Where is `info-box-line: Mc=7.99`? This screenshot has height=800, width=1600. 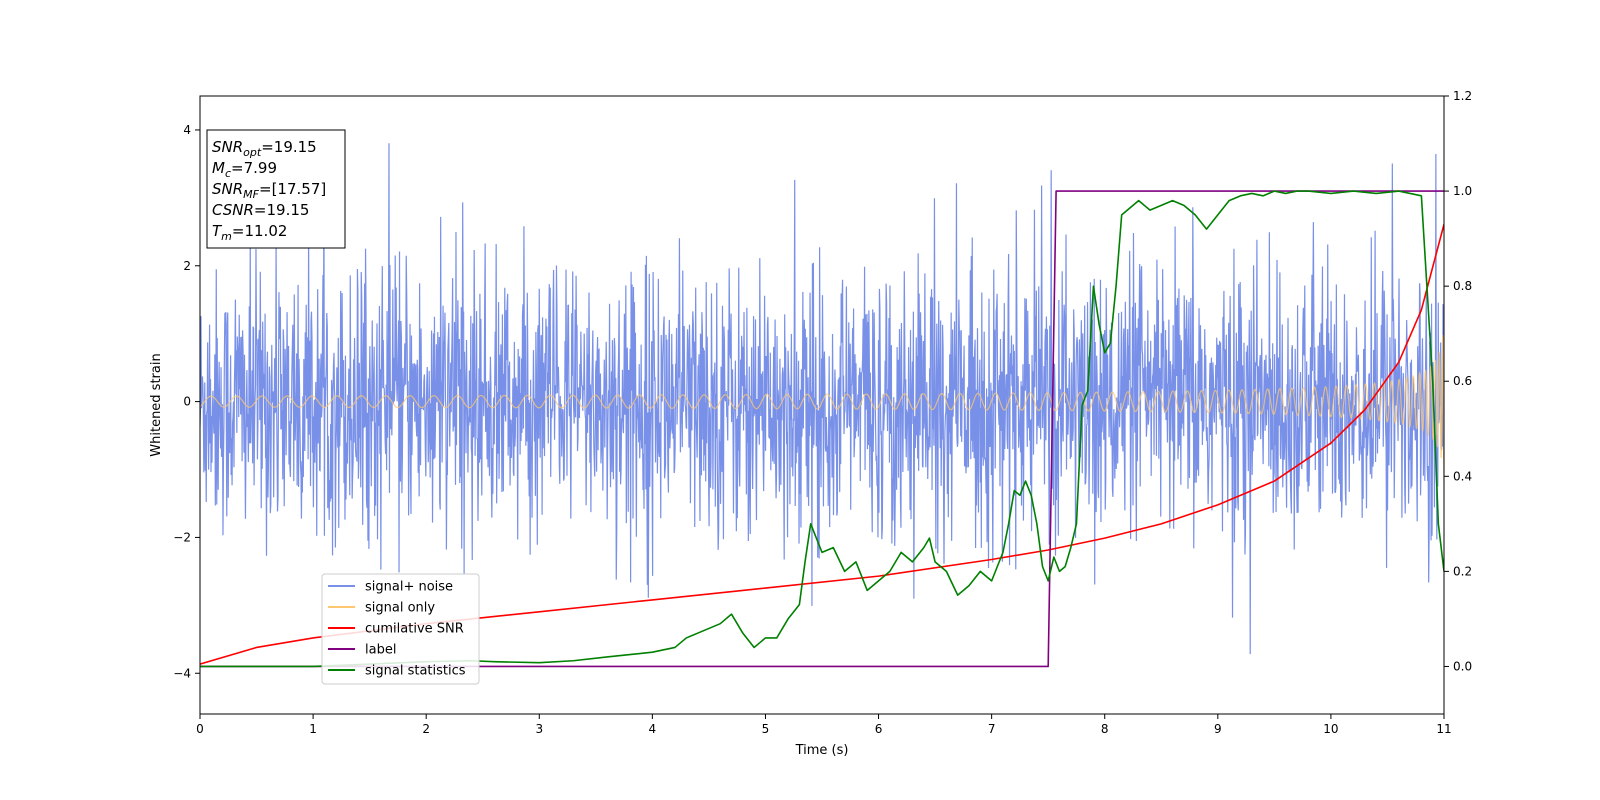 info-box-line: Mc=7.99 is located at coordinates (244, 169).